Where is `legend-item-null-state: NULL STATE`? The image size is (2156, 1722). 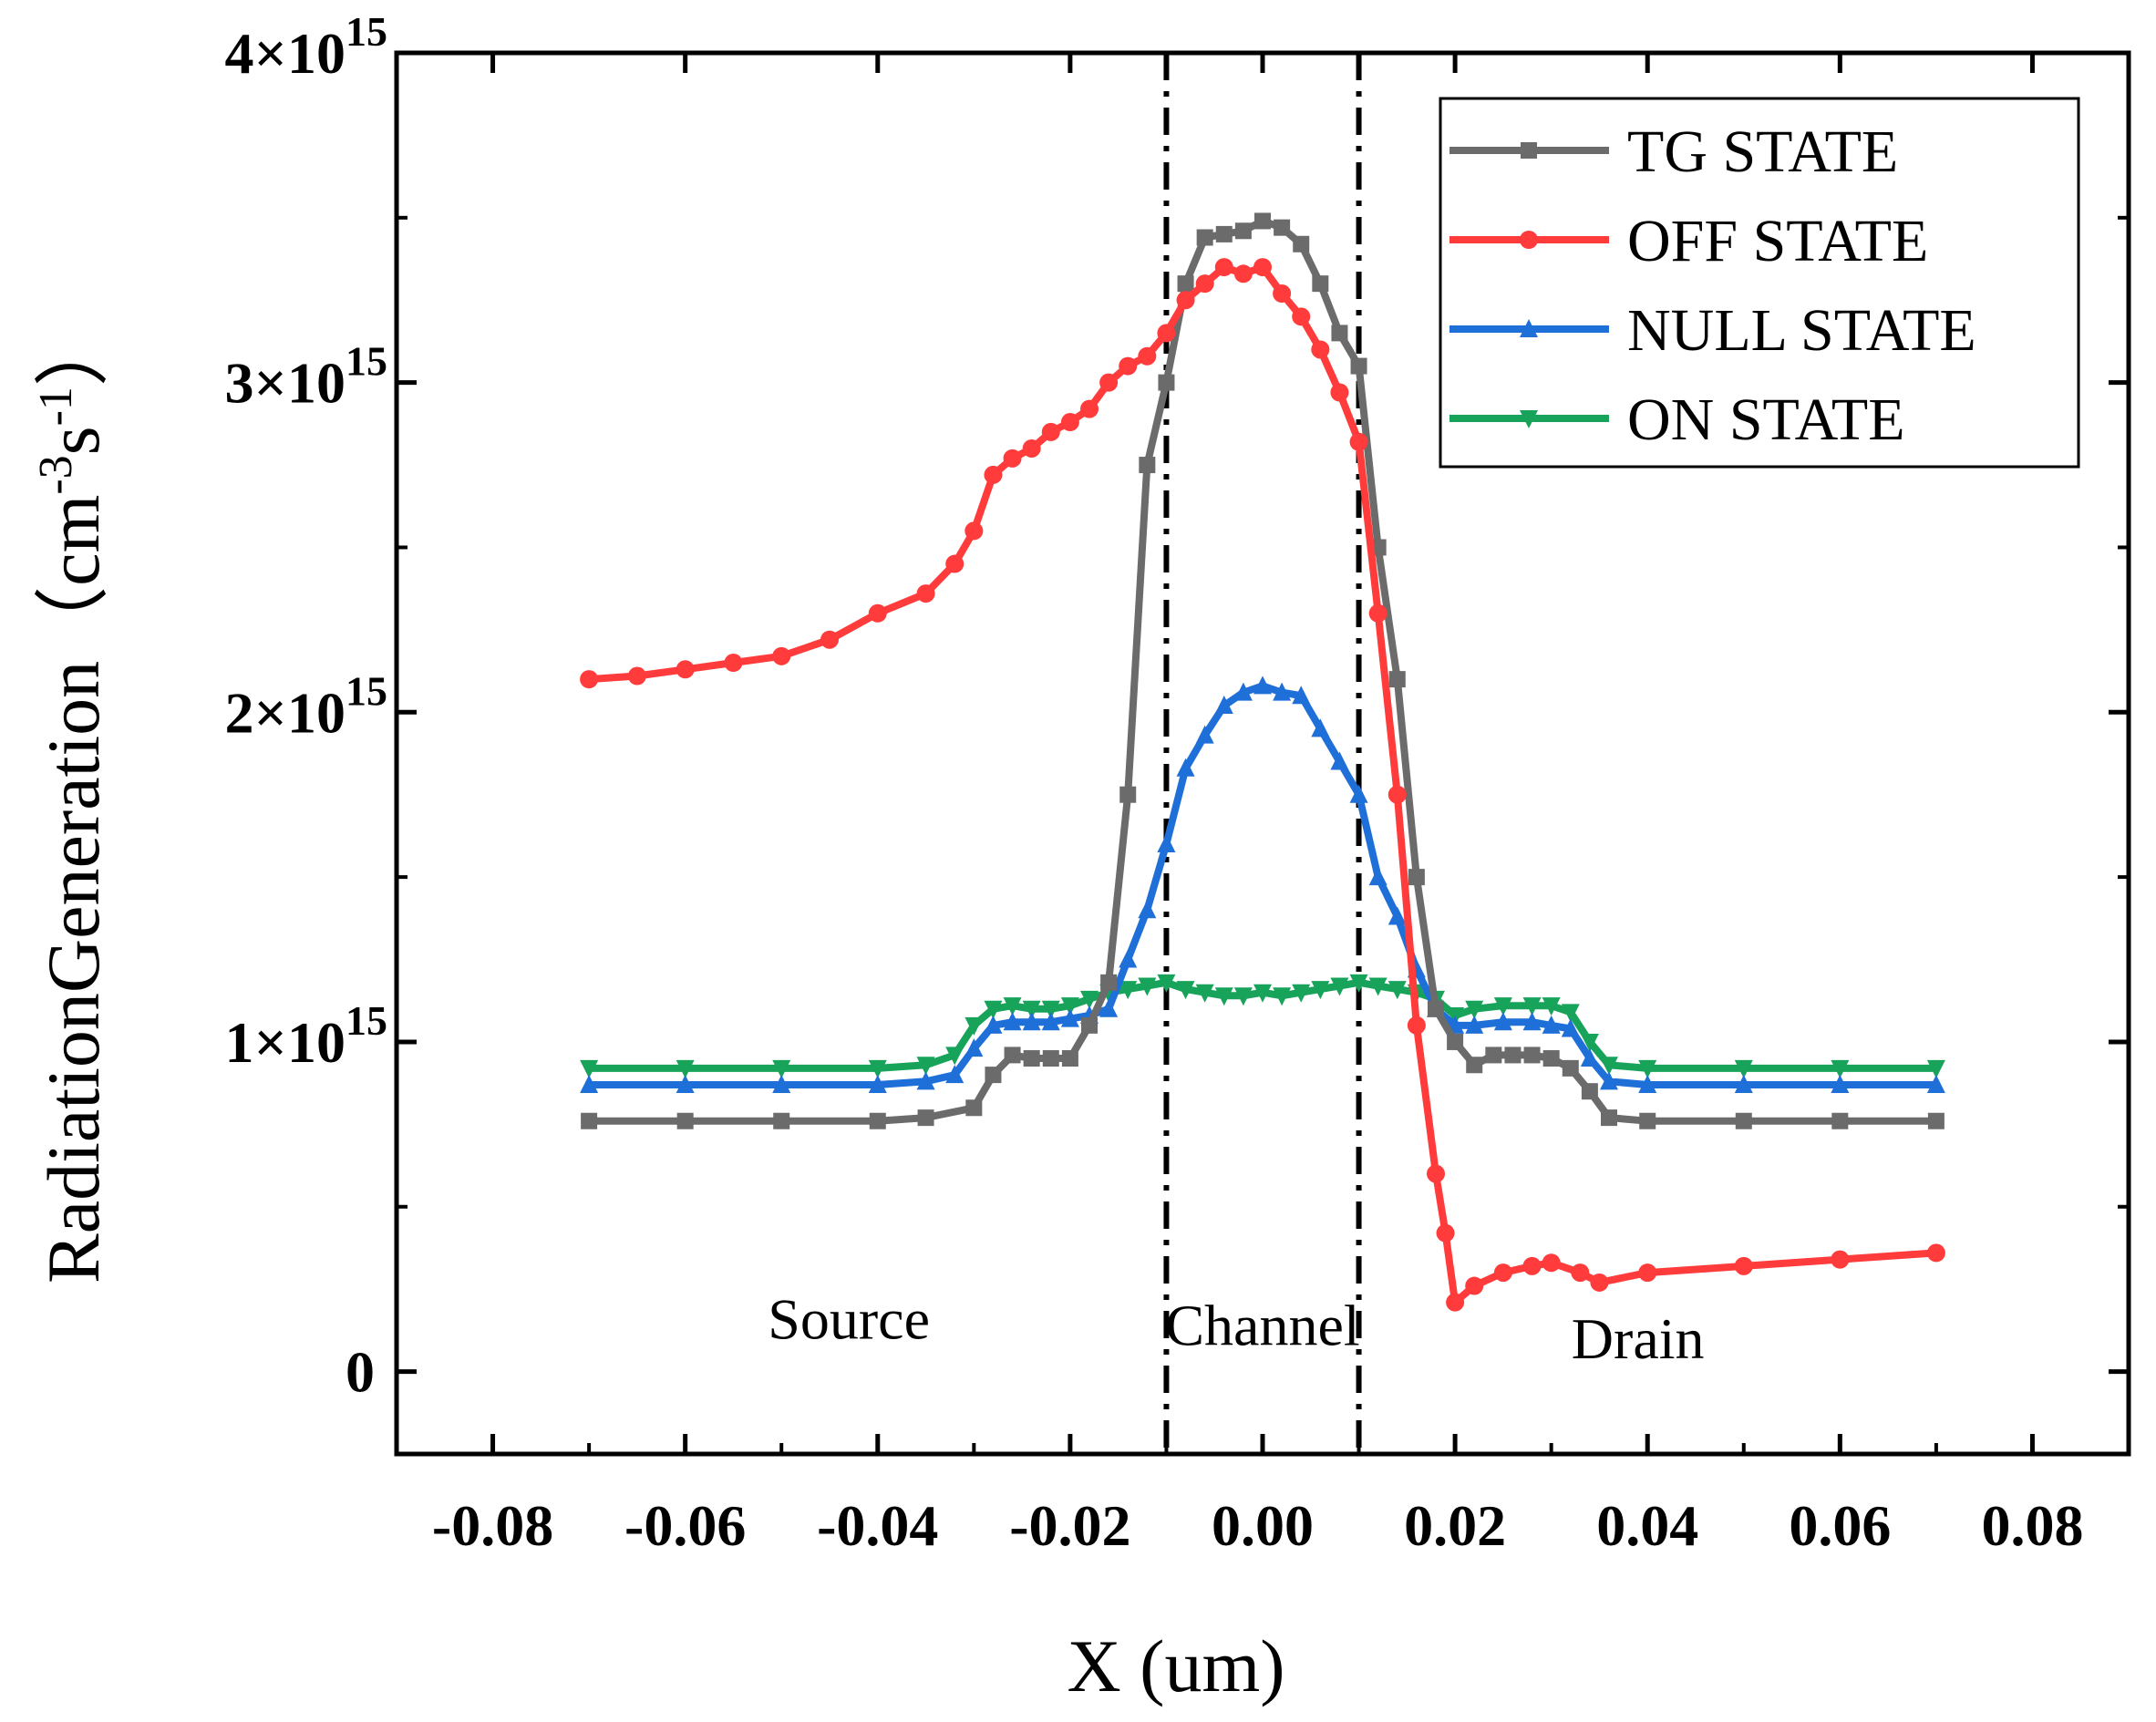
legend-item-null-state: NULL STATE is located at coordinates (1712, 330).